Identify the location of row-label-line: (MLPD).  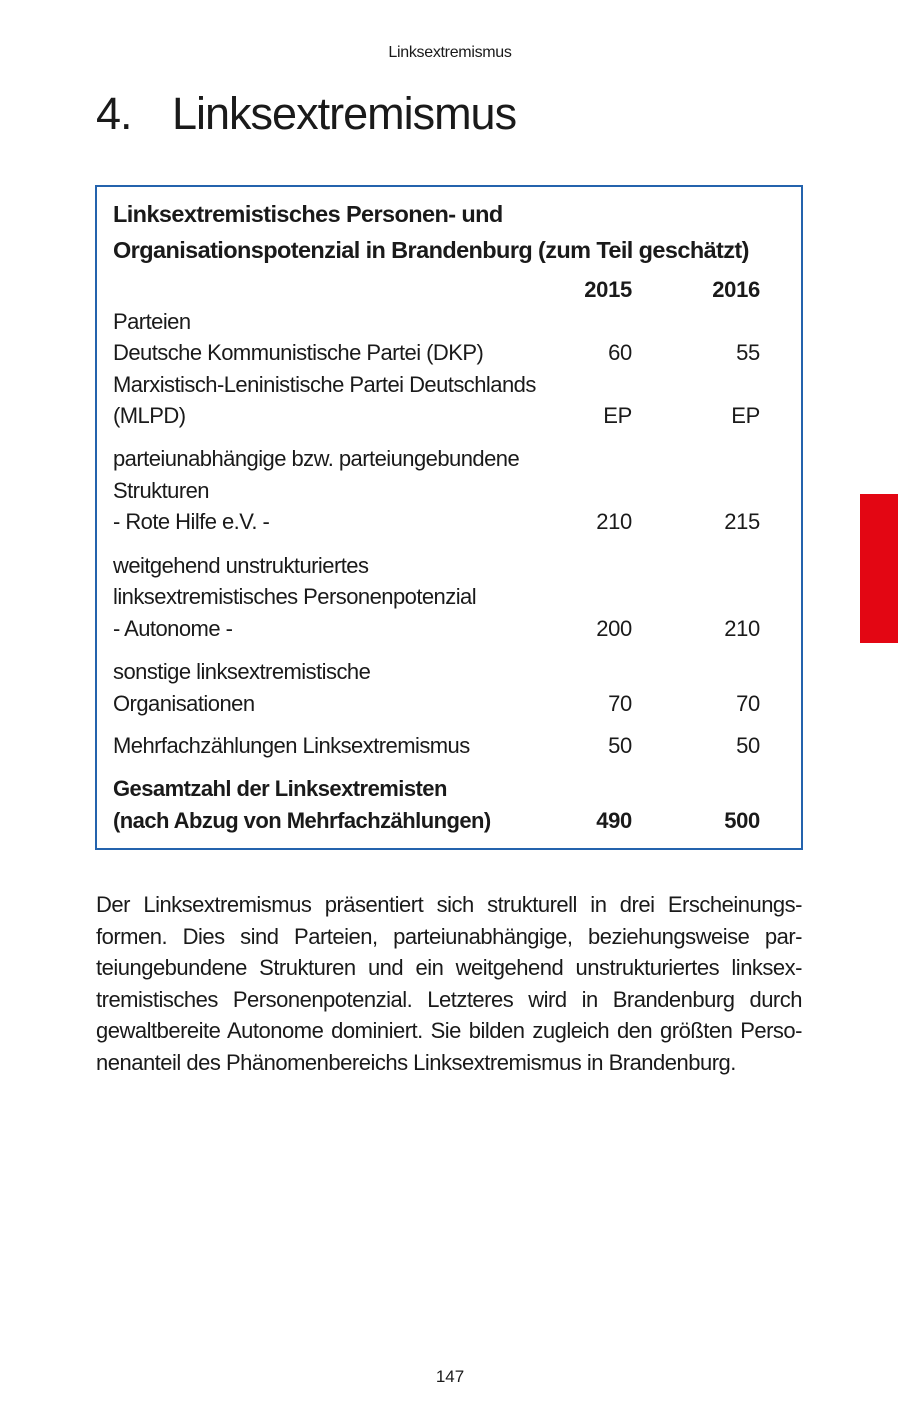
(149, 415).